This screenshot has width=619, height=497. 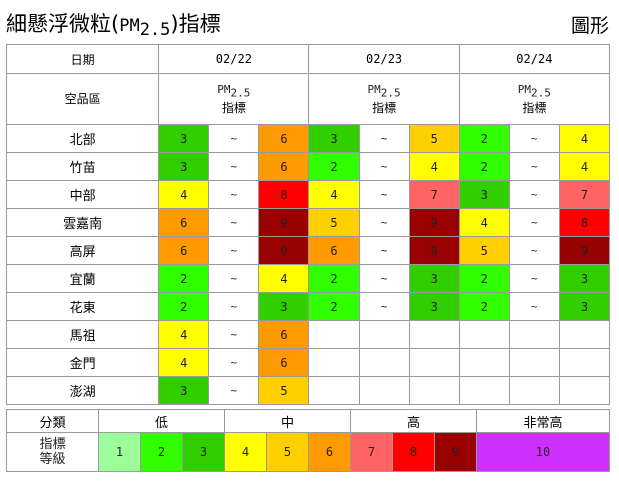 I want to click on legend-level-swatch: 6, so click(x=329, y=452).